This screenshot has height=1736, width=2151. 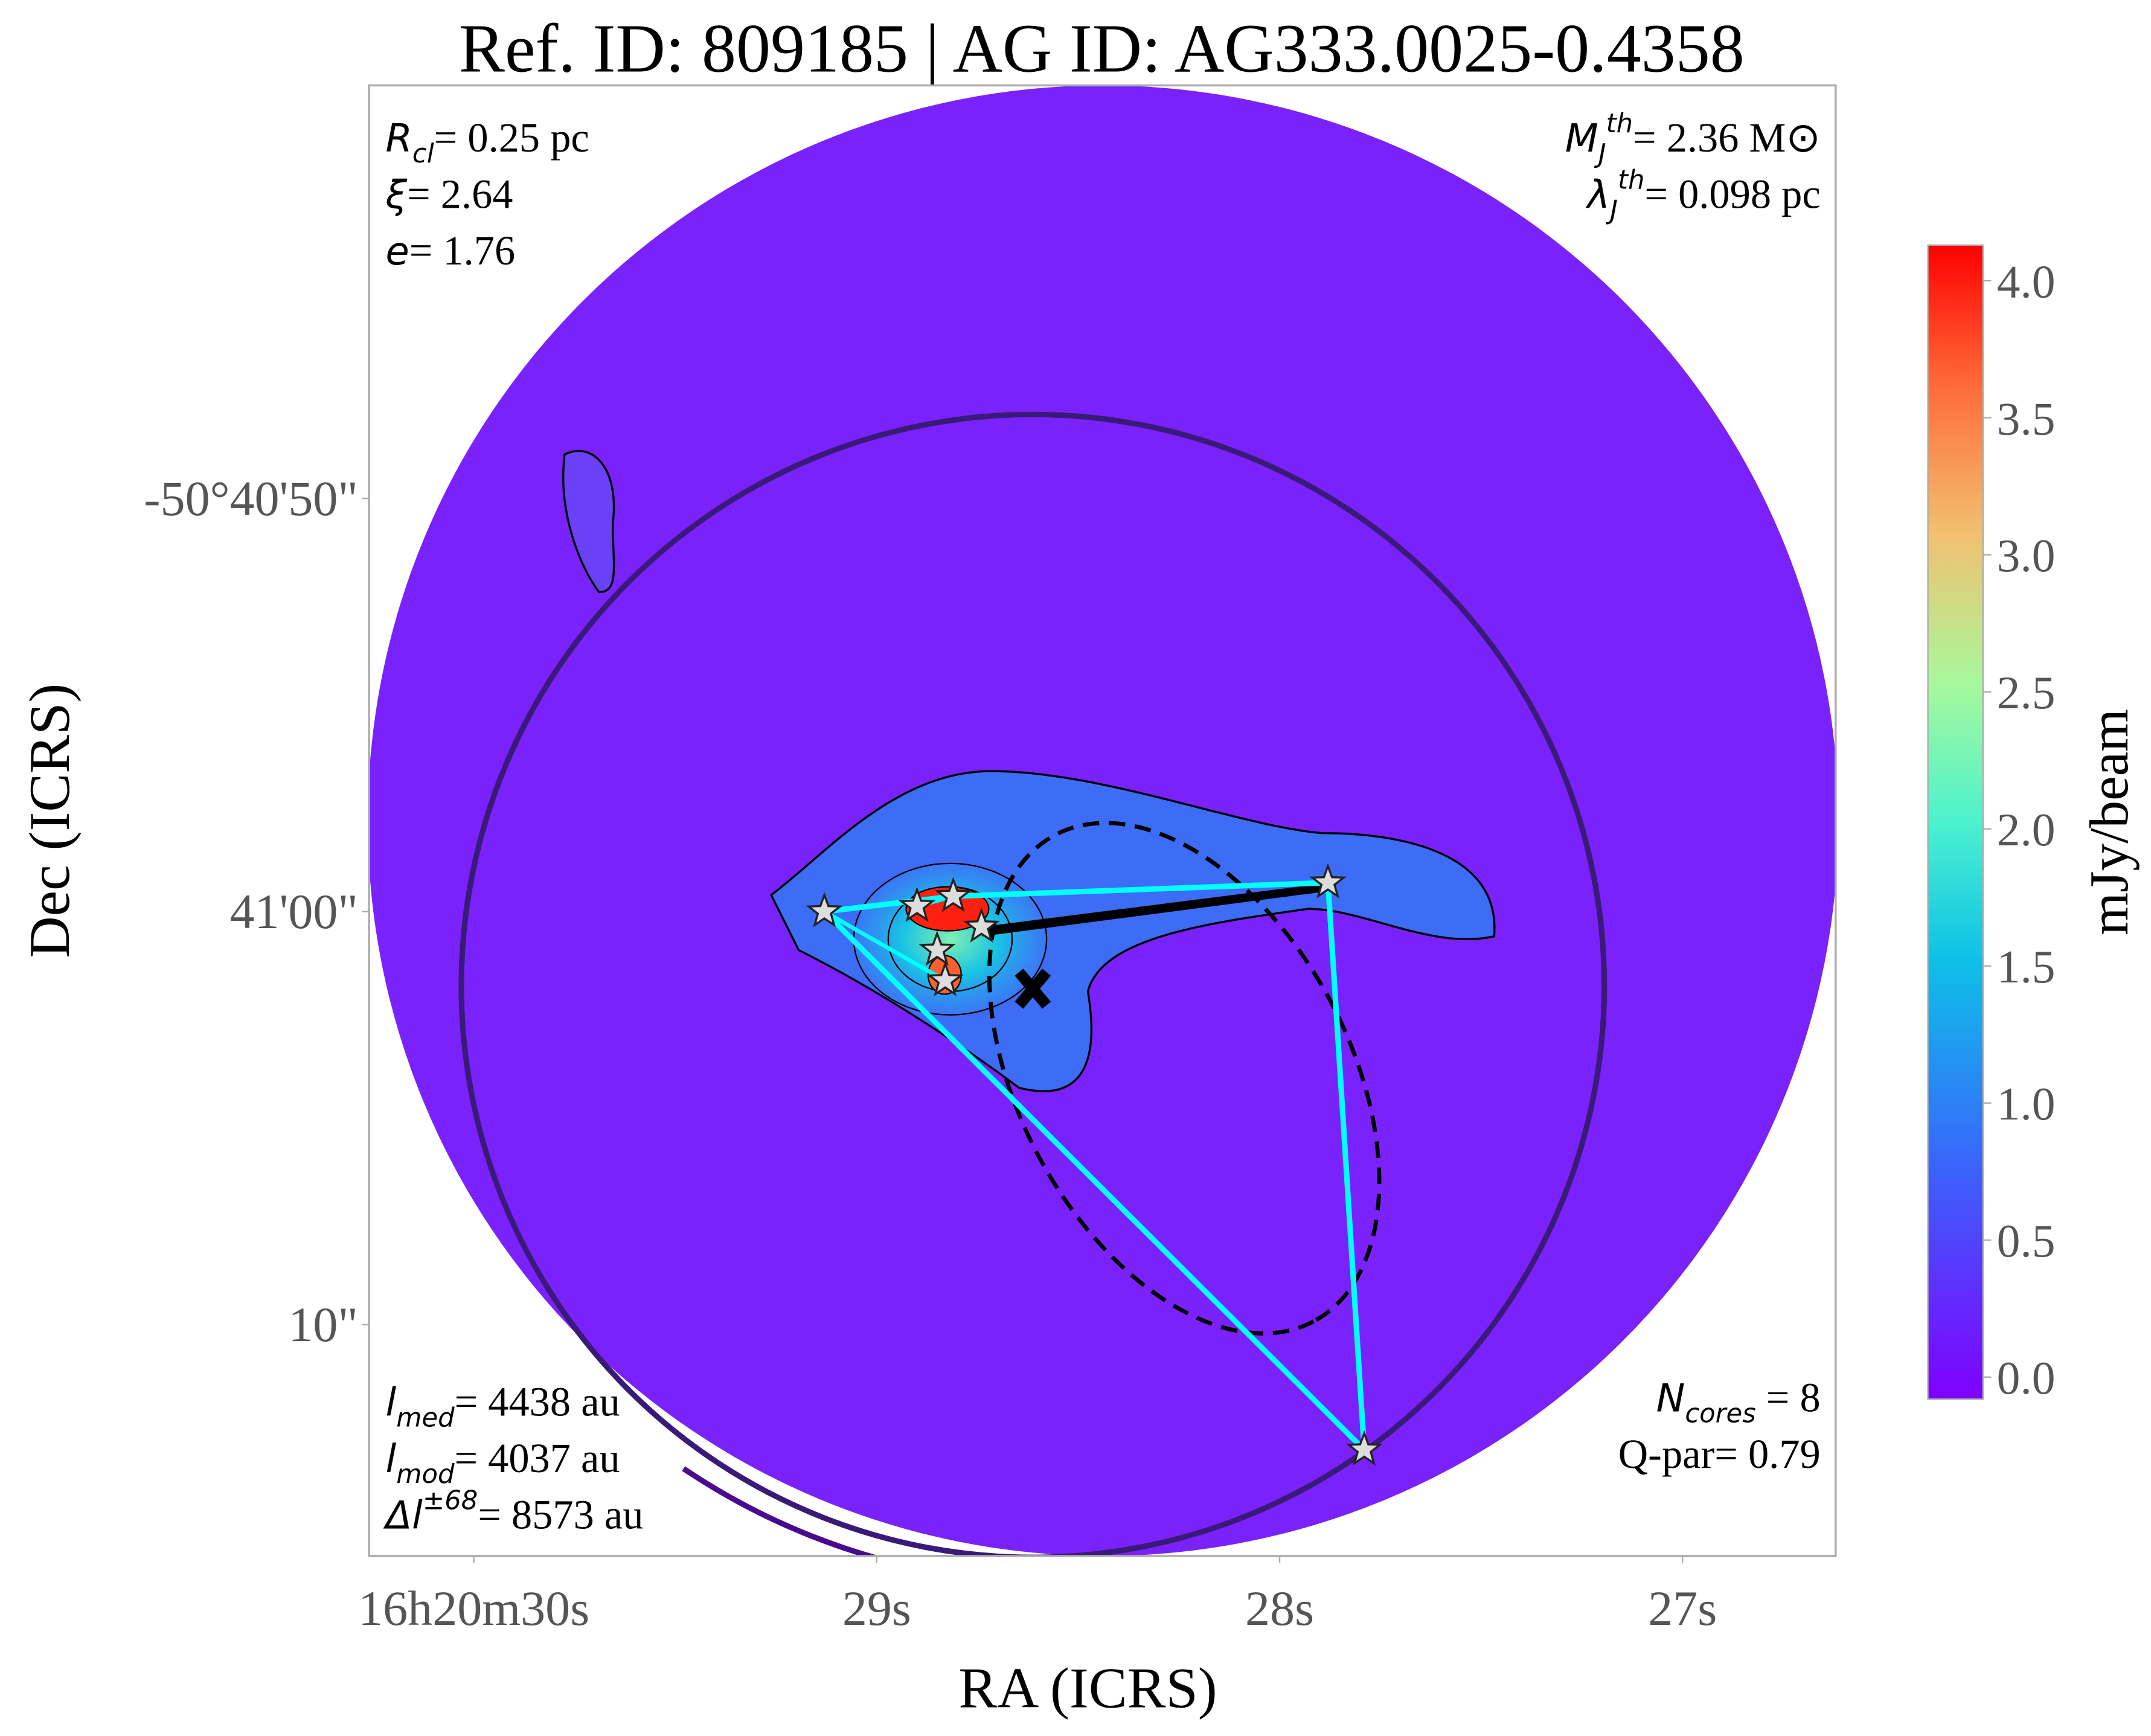 What do you see at coordinates (50, 821) in the screenshot?
I see `y-axis-label: Dec (ICRS)` at bounding box center [50, 821].